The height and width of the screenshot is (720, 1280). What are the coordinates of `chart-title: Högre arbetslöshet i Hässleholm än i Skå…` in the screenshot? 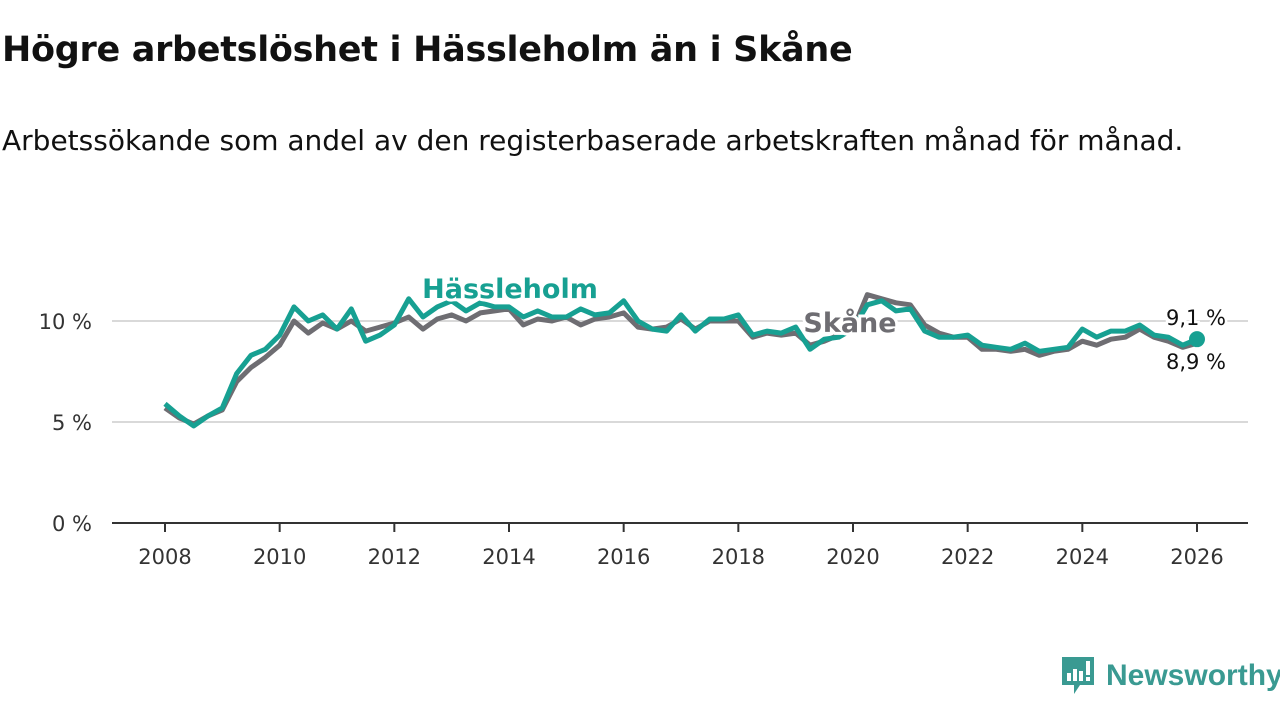 It's located at (427, 50).